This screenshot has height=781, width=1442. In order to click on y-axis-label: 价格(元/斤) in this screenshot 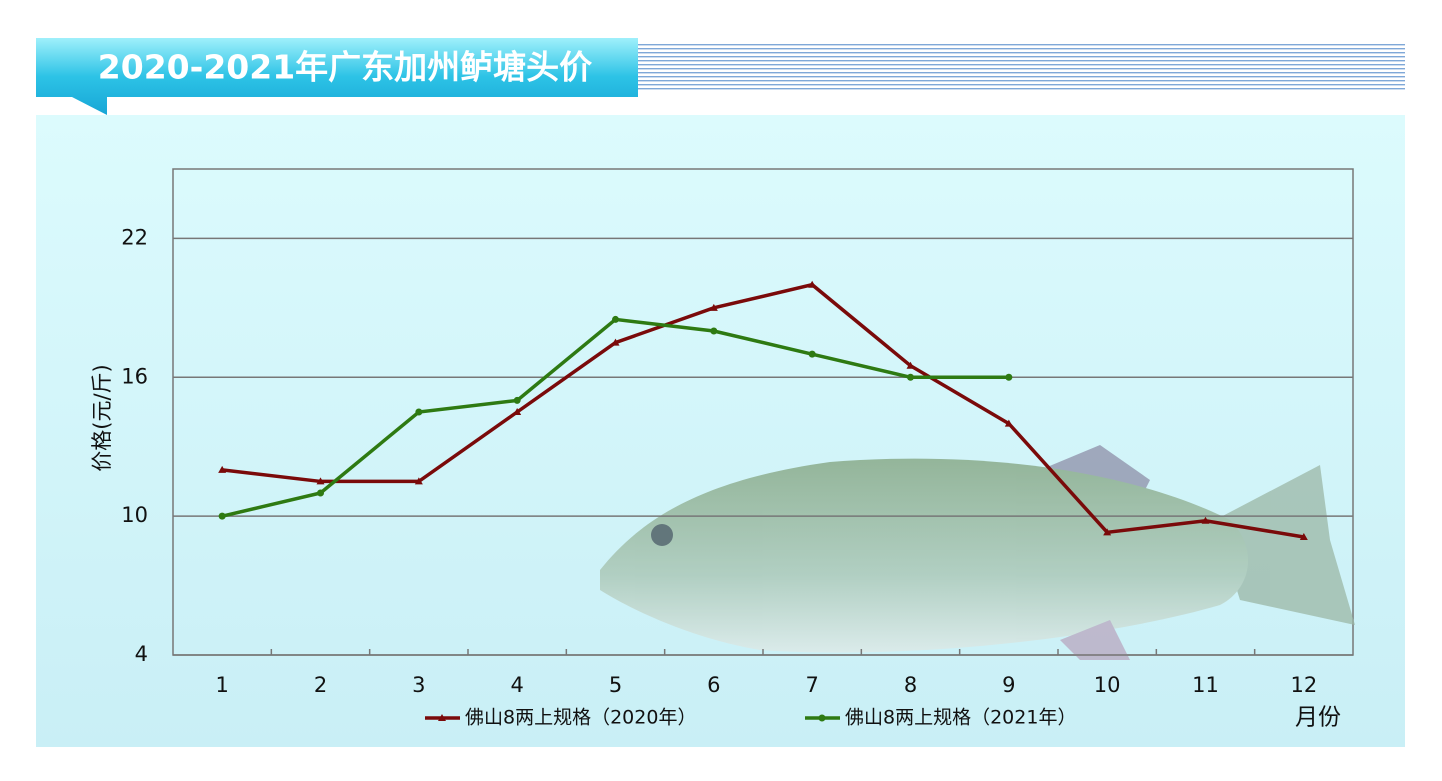, I will do `click(102, 417)`.